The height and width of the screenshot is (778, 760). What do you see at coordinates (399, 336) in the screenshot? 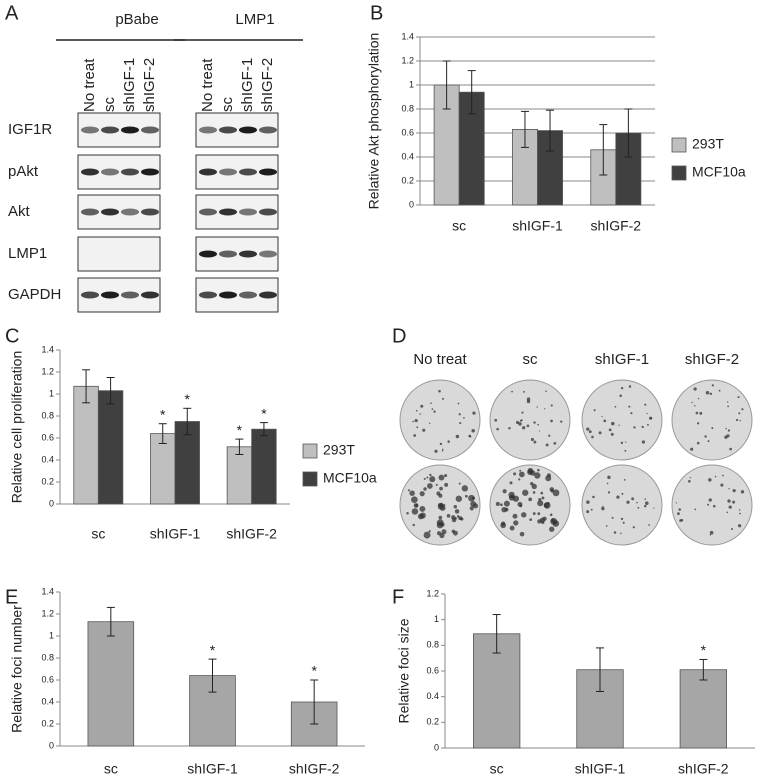
I see `panel-label: D` at bounding box center [399, 336].